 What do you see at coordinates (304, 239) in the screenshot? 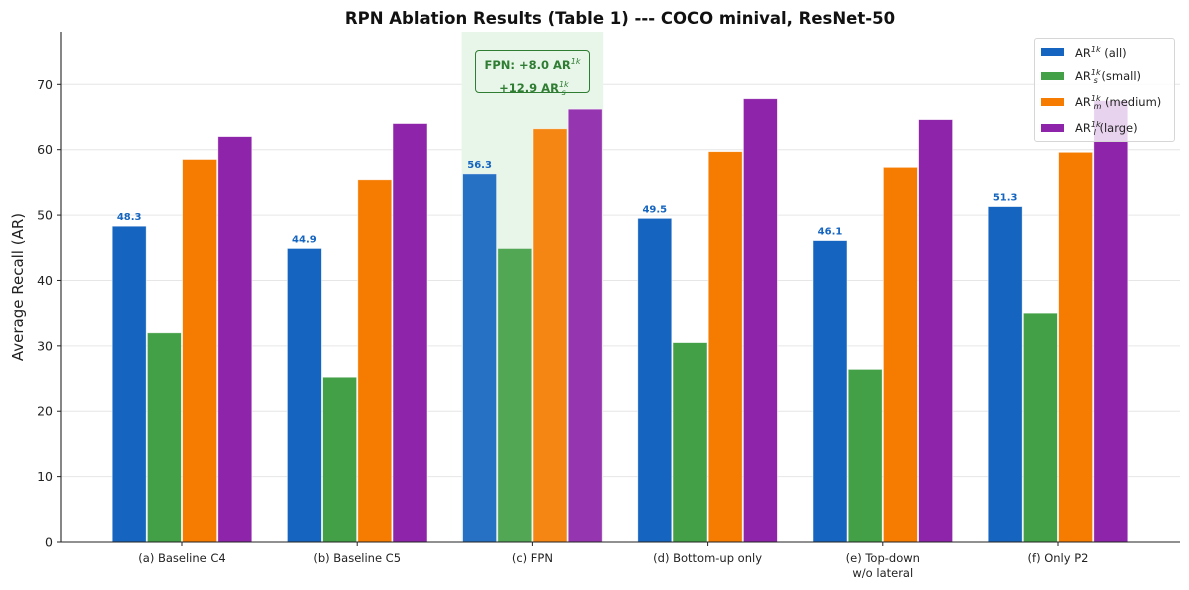
I see `value-label: 44.9` at bounding box center [304, 239].